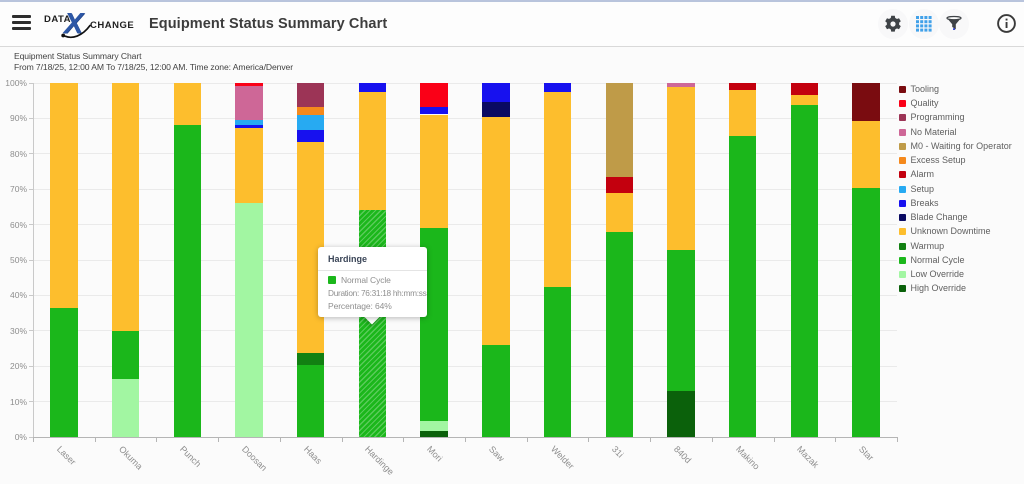 The width and height of the screenshot is (1024, 484). What do you see at coordinates (372, 151) in the screenshot?
I see `bar-segment-hardinge-unknown-downtime` at bounding box center [372, 151].